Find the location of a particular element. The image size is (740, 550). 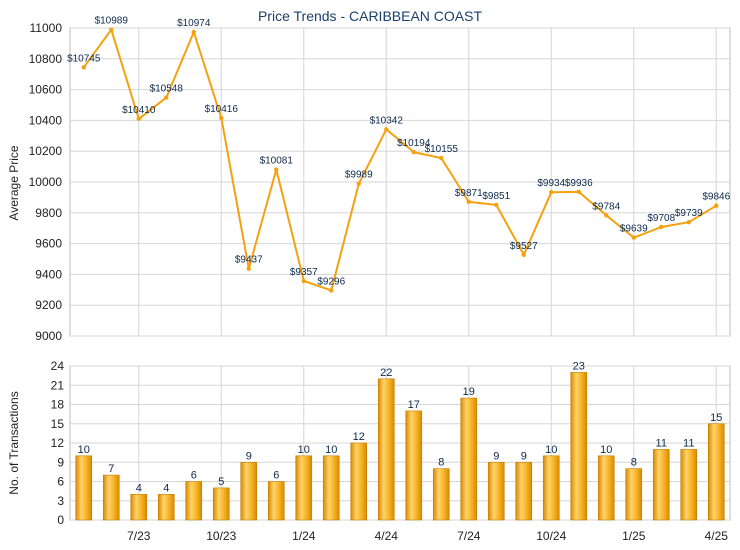

price-data-label: $9296 is located at coordinates (331, 281).